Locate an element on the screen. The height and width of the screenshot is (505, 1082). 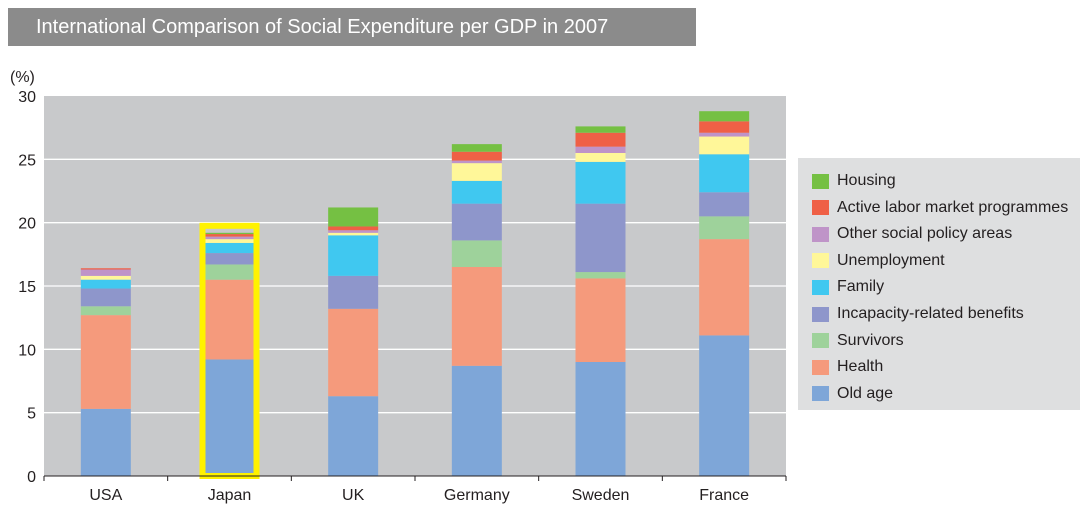
bar-stack-japan is located at coordinates (229, 354).